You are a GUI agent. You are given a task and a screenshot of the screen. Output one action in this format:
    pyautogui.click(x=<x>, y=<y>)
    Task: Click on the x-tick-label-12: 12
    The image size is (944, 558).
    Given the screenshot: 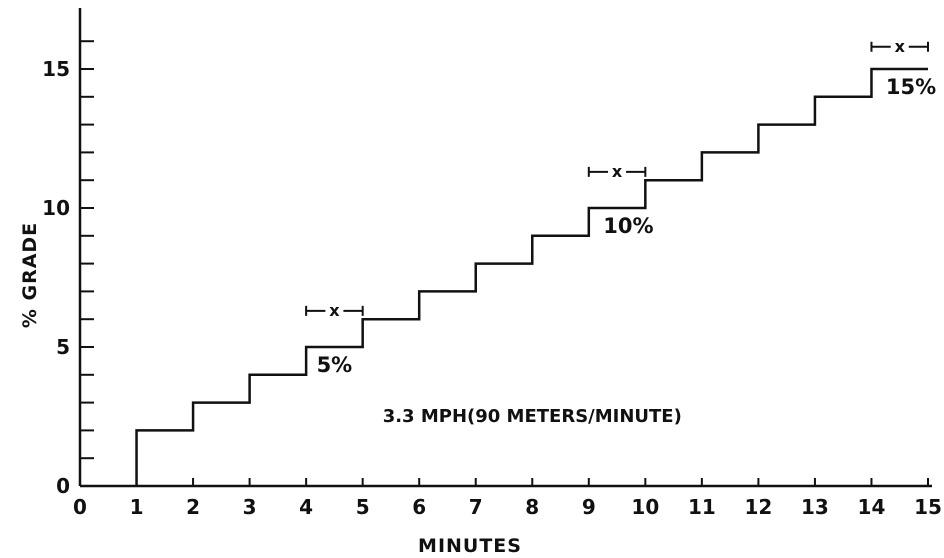 What is the action you would take?
    pyautogui.click(x=758, y=507)
    